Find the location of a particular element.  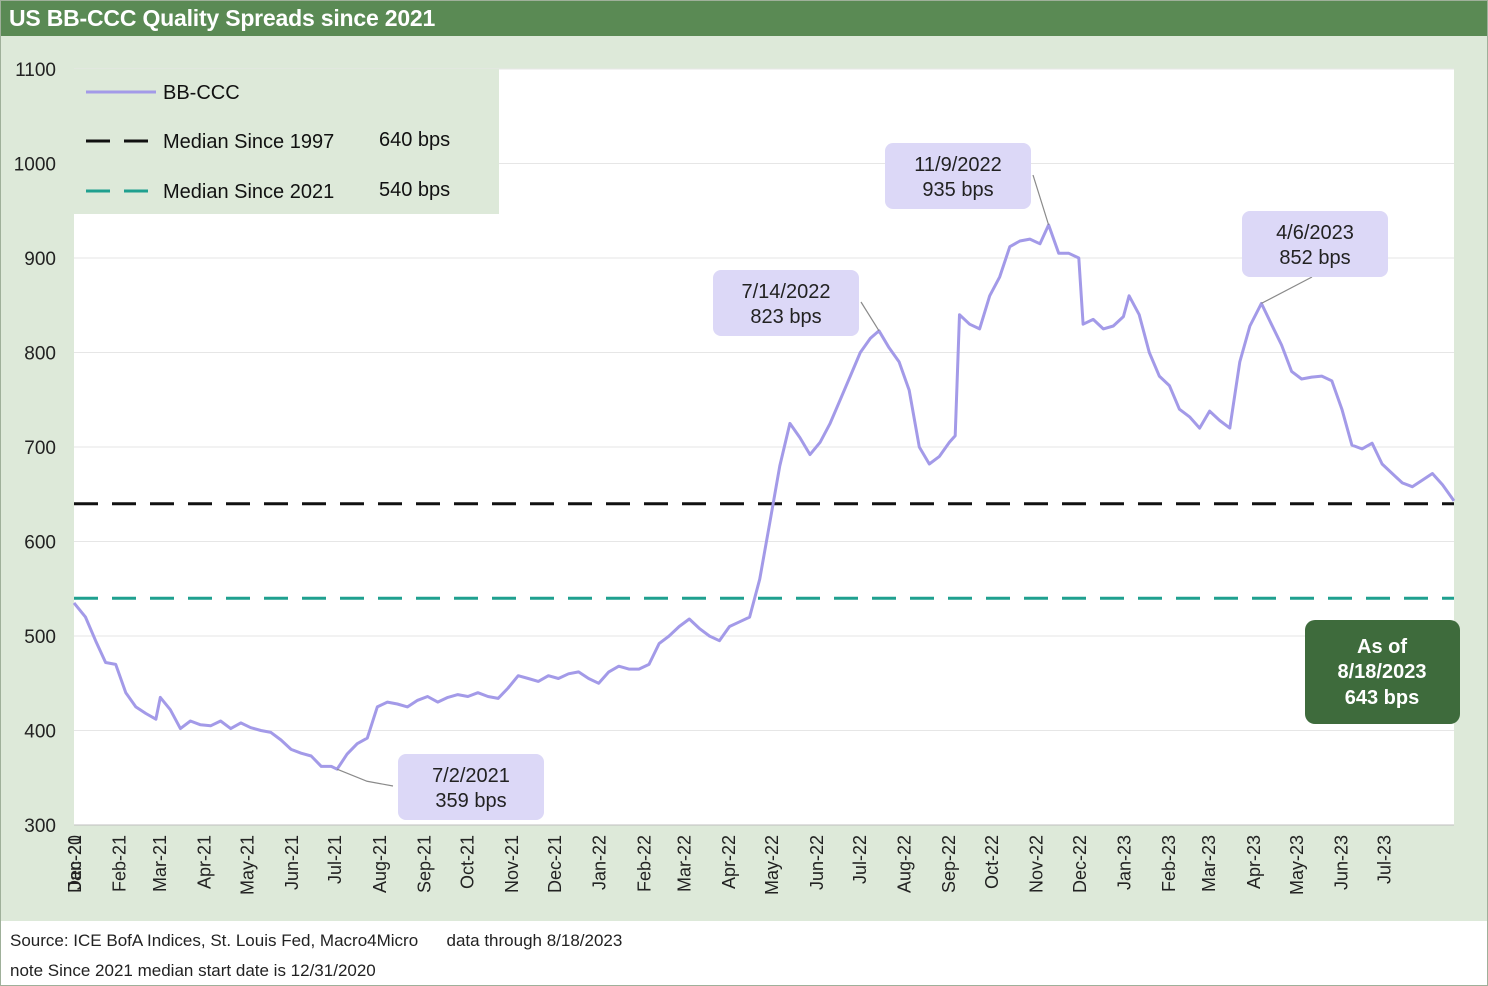

annotation-value: 935 bps is located at coordinates (957, 190).